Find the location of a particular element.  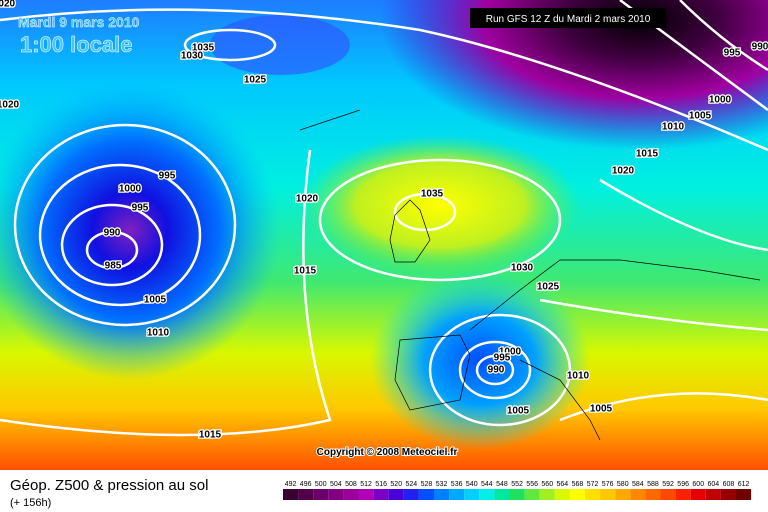

map-time: 1:00 locale is located at coordinates (76, 44).